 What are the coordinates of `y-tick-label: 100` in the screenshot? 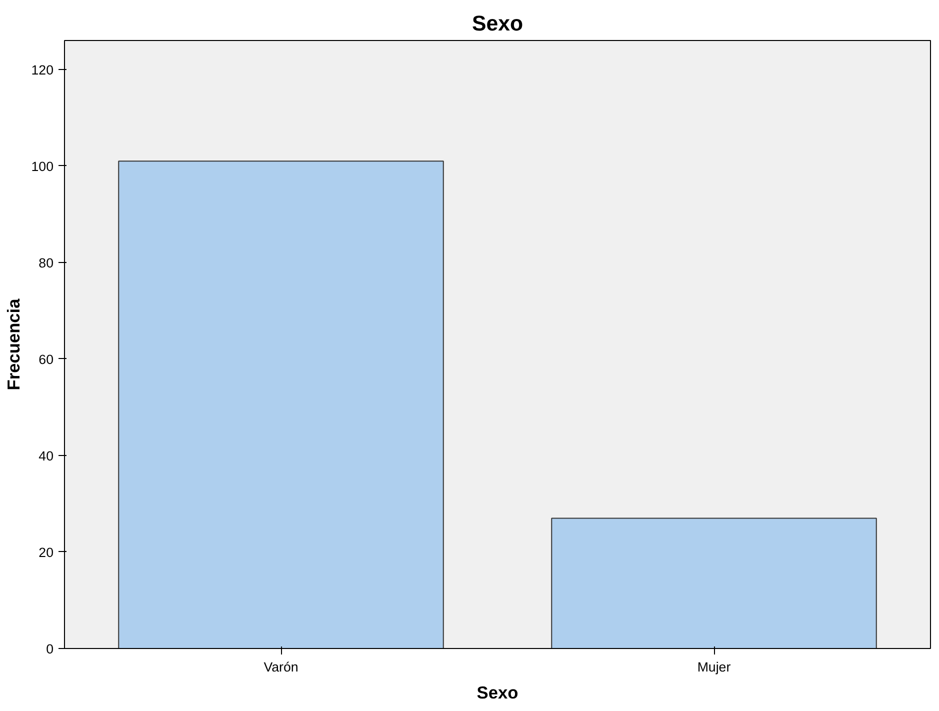 It's located at (42, 166).